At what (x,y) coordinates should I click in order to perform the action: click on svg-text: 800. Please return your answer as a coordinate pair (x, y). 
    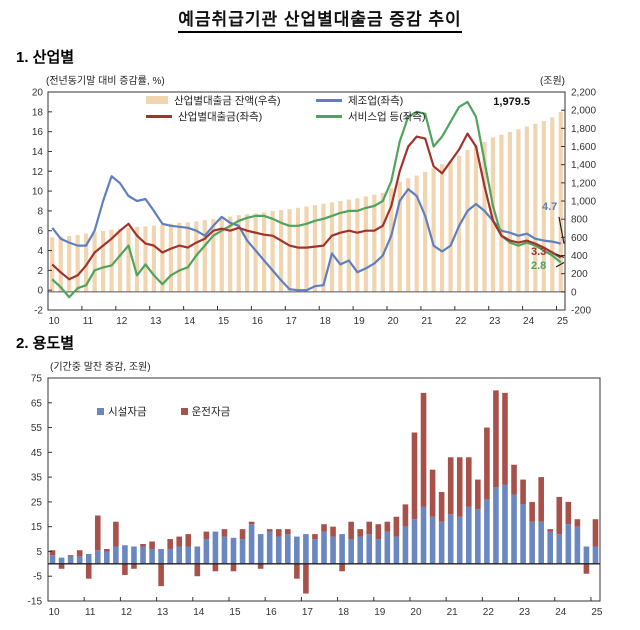
    Looking at the image, I should click on (579, 220).